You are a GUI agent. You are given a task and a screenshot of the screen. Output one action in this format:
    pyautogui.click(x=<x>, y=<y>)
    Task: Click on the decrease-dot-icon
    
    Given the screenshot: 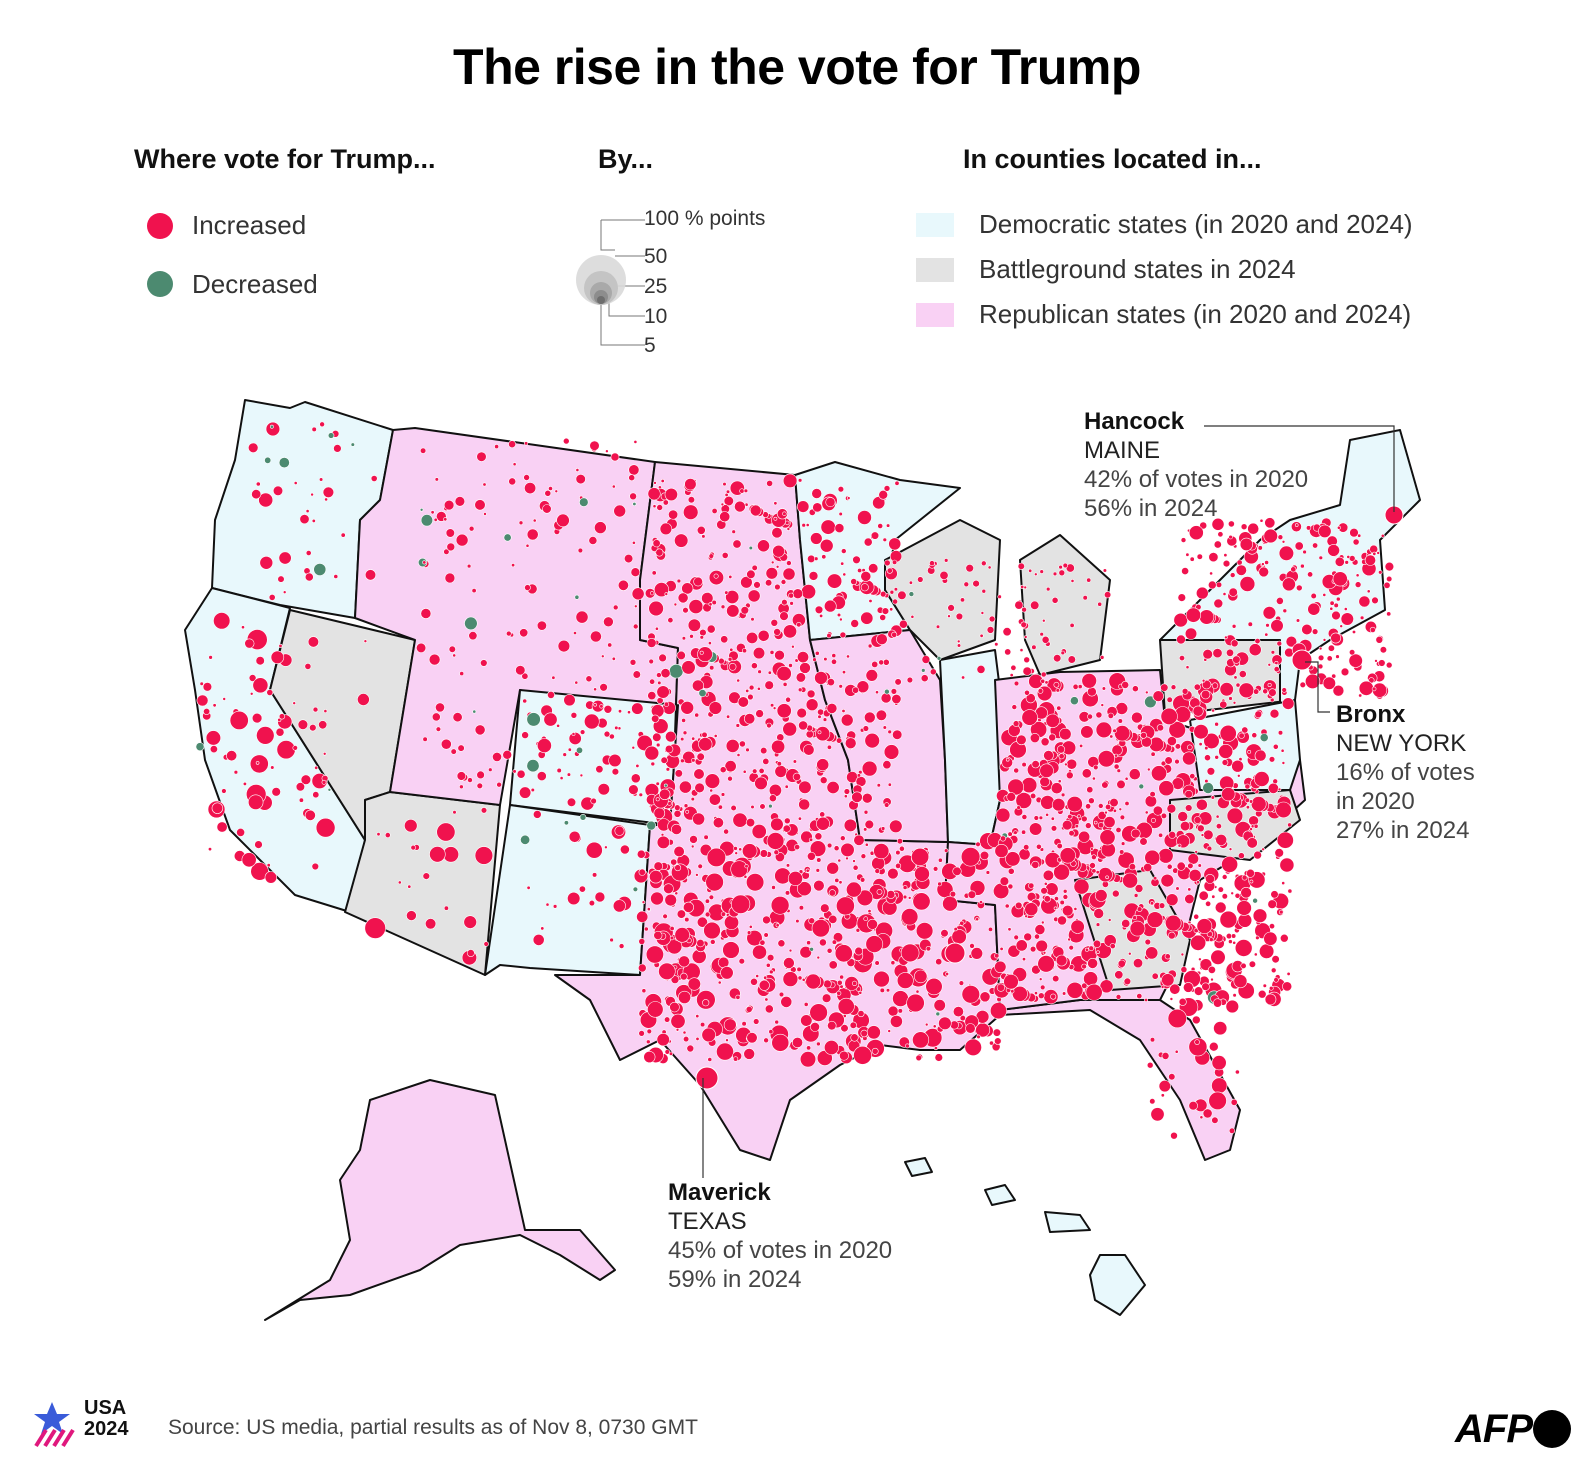 What is the action you would take?
    pyautogui.click(x=160, y=284)
    